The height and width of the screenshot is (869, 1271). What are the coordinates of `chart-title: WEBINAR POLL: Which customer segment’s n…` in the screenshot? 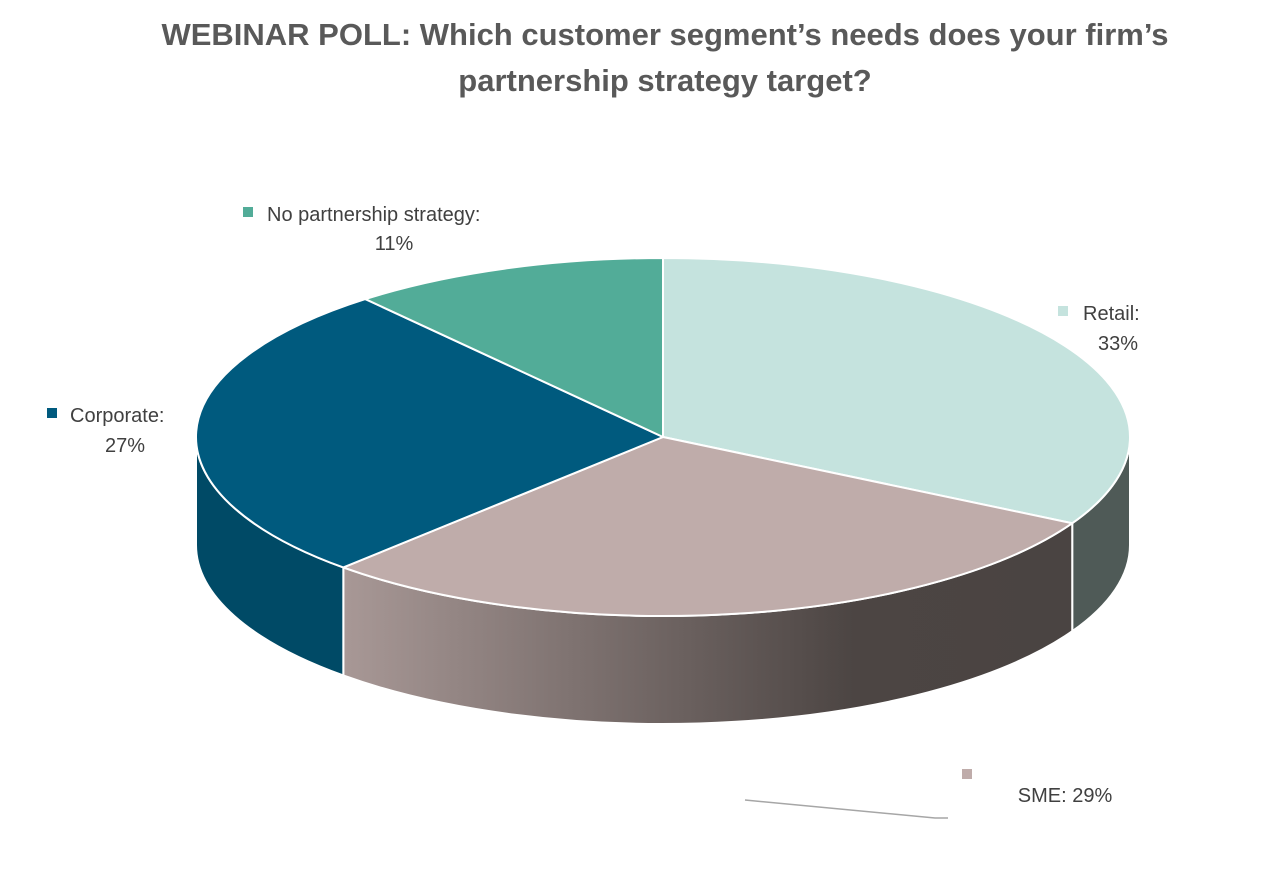 It's located at (635, 58).